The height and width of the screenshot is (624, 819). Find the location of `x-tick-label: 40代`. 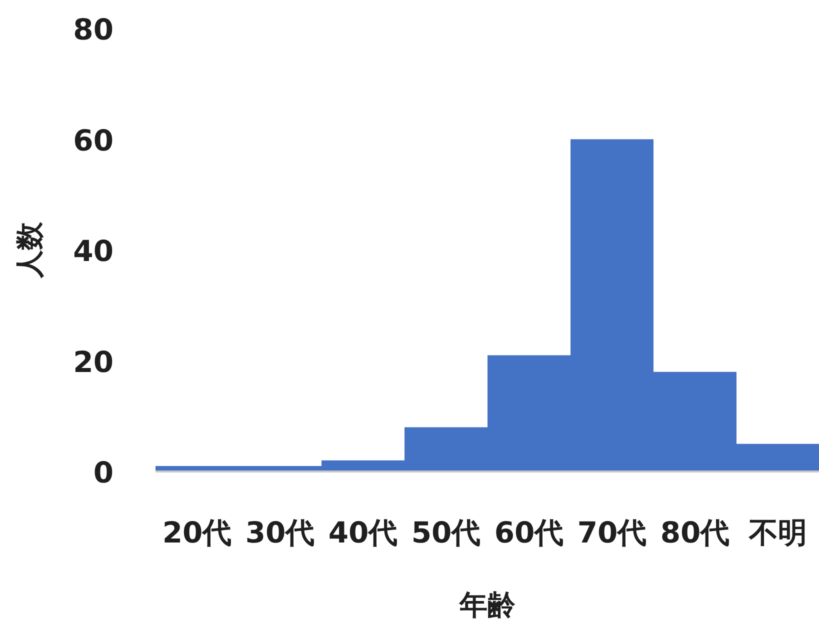

x-tick-label: 40代 is located at coordinates (363, 533).